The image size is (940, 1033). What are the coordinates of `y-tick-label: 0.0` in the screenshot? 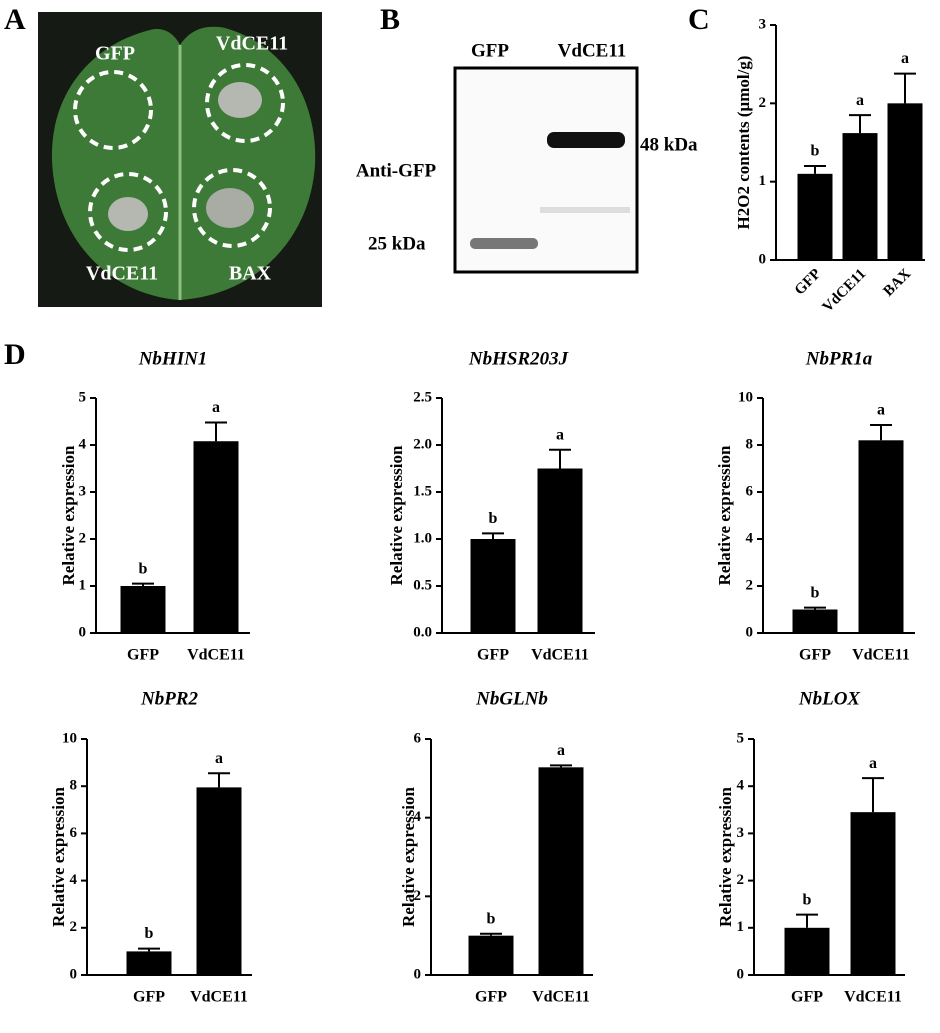 It's located at (422, 632).